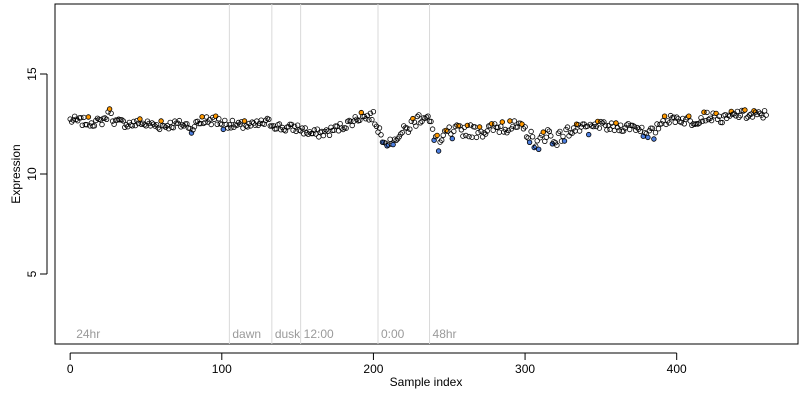  Describe the element at coordinates (393, 334) in the screenshot. I see `marker-label: 0:00` at that location.